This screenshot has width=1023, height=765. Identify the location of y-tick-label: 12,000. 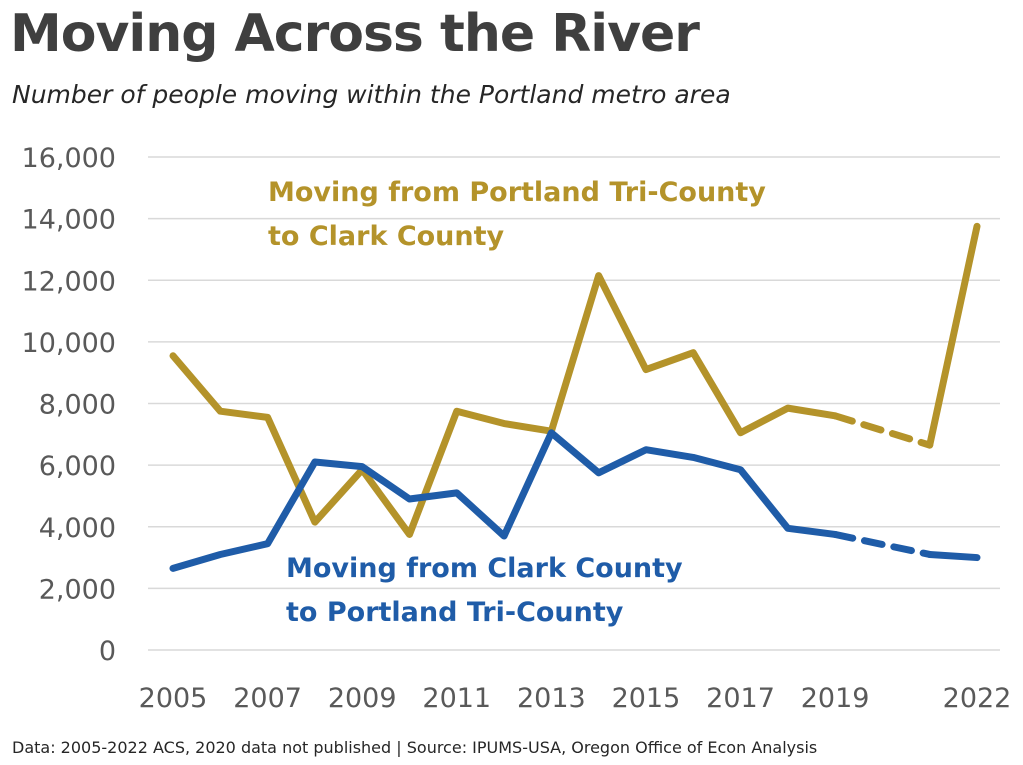
(69, 281).